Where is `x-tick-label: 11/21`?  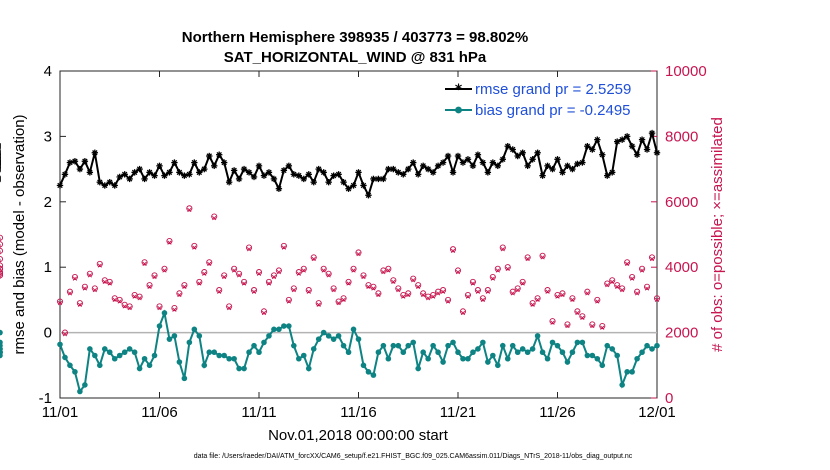 x-tick-label: 11/21 is located at coordinates (458, 412).